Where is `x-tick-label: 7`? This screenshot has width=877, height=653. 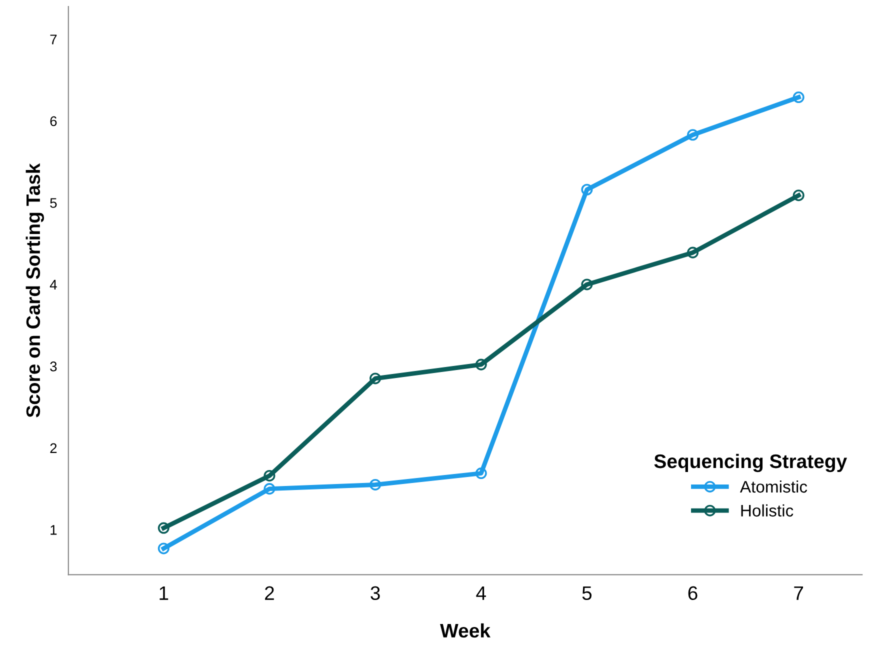
x-tick-label: 7 is located at coordinates (799, 593).